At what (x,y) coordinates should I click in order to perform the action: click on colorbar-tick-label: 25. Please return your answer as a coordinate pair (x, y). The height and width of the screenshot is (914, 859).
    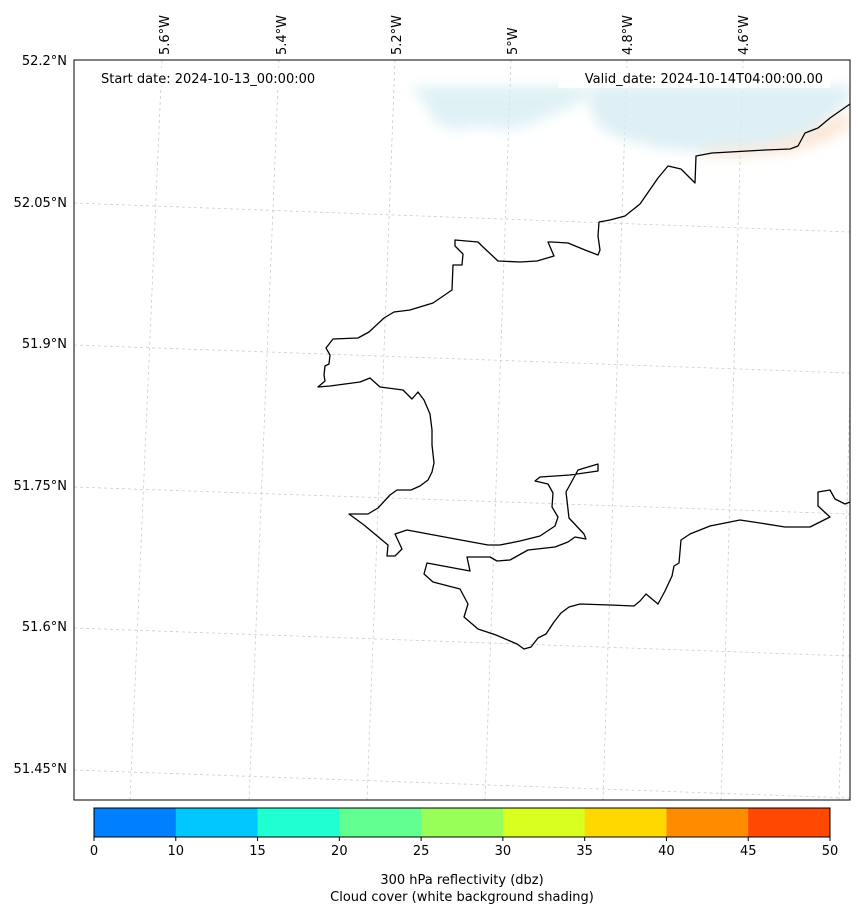
    Looking at the image, I should click on (421, 851).